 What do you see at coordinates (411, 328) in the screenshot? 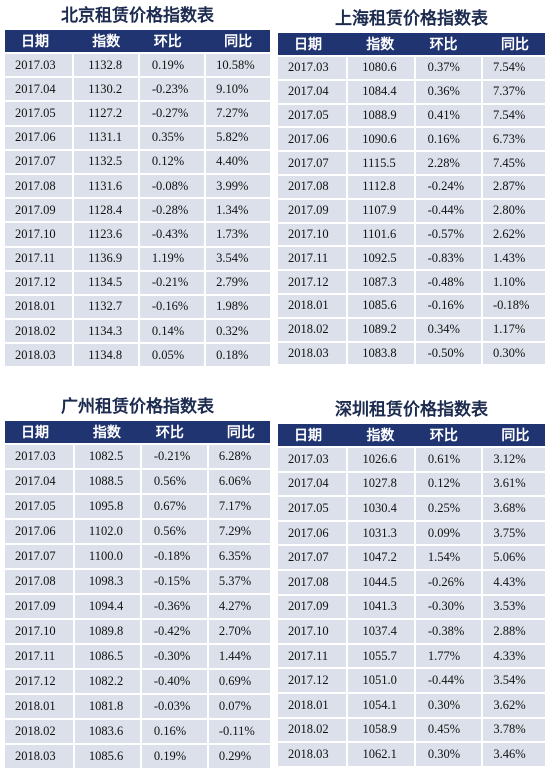
I see `table-row: 2018.02 1089.2 0.34% 1.17%` at bounding box center [411, 328].